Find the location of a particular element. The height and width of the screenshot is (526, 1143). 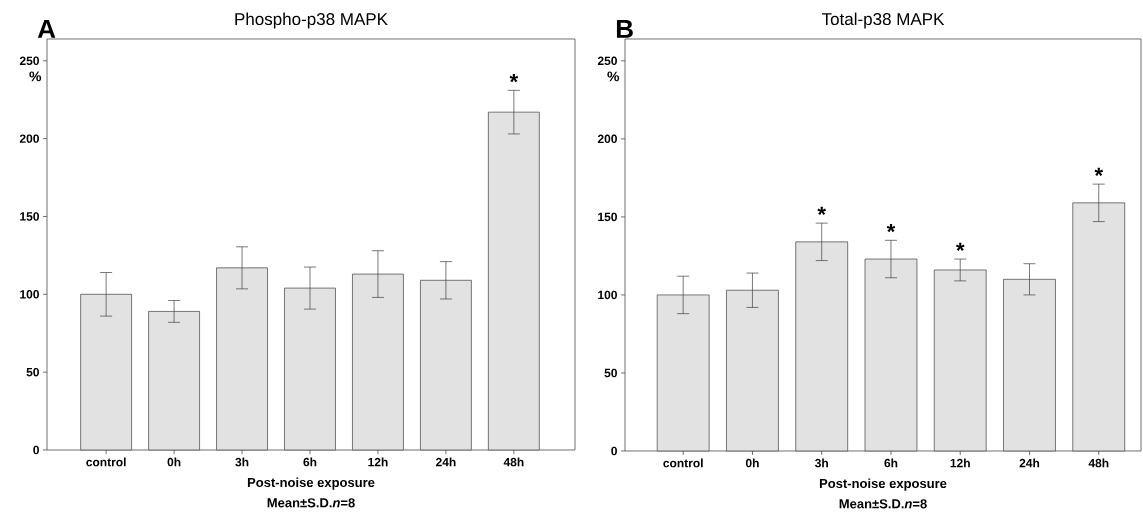

text: A is located at coordinates (46, 28).